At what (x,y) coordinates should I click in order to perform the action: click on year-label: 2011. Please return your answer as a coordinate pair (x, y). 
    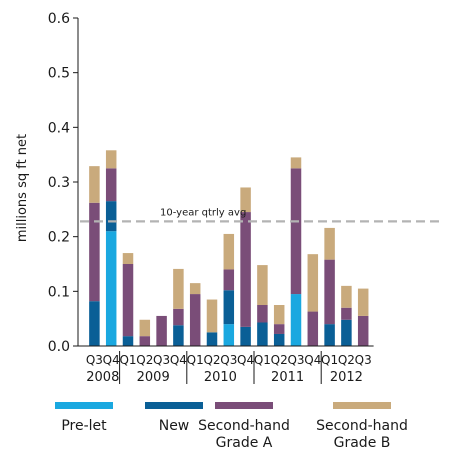
    Looking at the image, I should click on (287, 377).